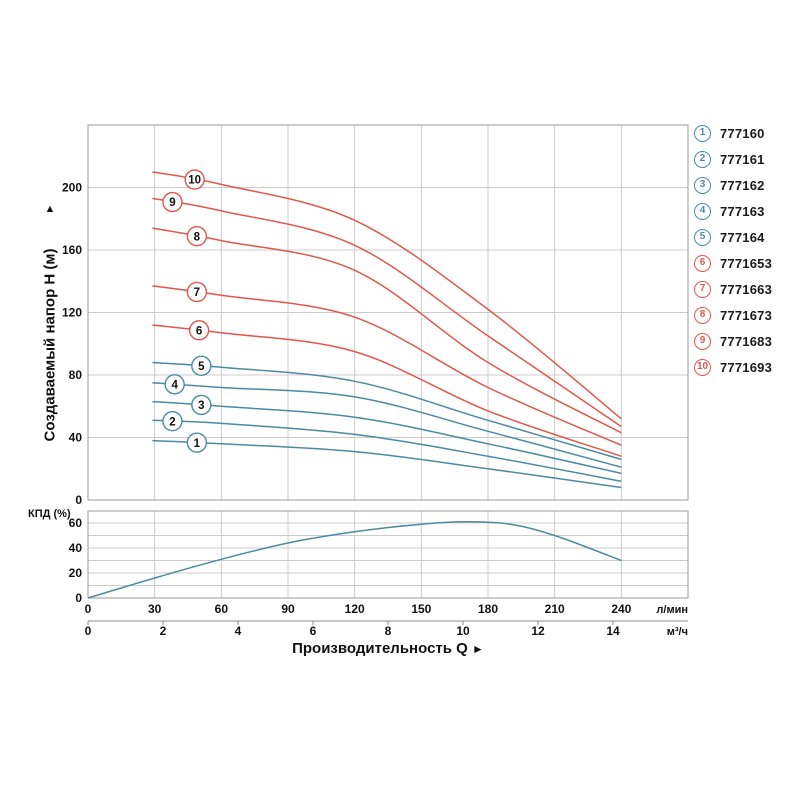  I want to click on legend-number-badge: 2, so click(702, 159).